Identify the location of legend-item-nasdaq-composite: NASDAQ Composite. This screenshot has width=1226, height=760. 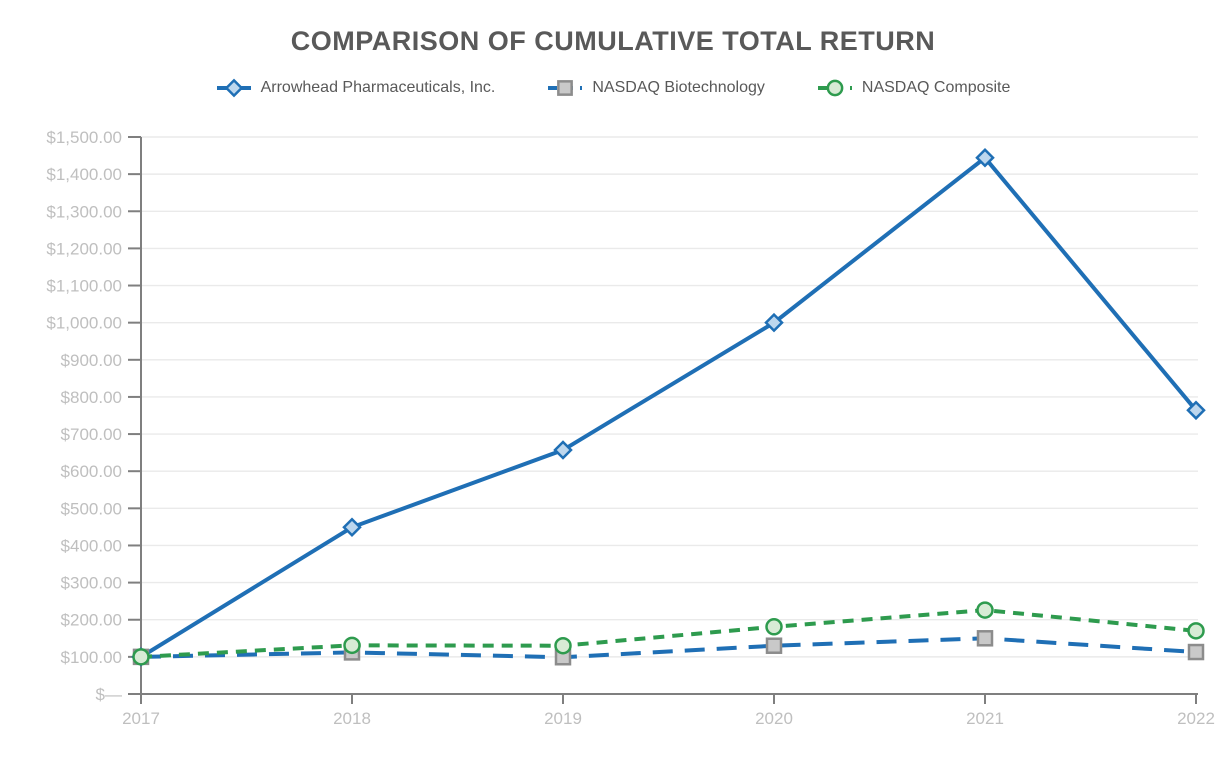
(914, 88).